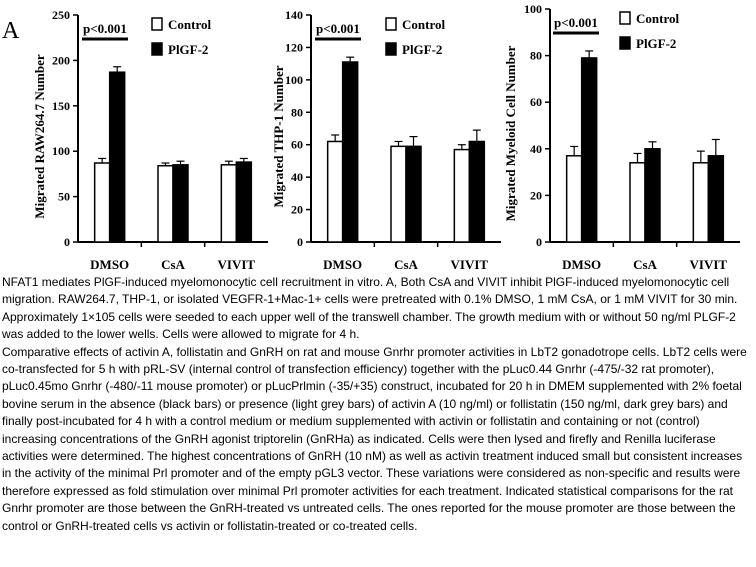  Describe the element at coordinates (64, 197) in the screenshot. I see `y-tick-label: 50` at that location.